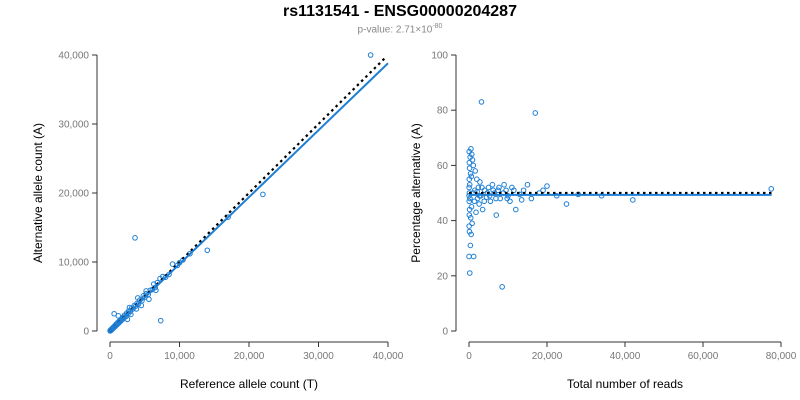 Image resolution: width=800 pixels, height=400 pixels. Describe the element at coordinates (703, 356) in the screenshot. I see `right-x-tick-label: 60,000` at that location.